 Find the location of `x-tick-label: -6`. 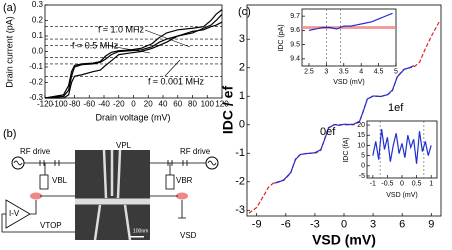

x-tick-label: -6 is located at coordinates (286, 225).